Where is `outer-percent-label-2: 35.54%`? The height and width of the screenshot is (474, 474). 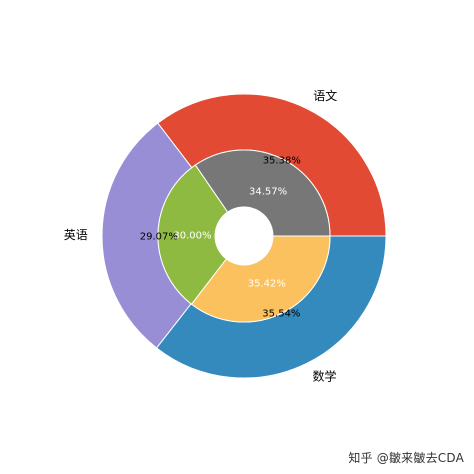
outer-percent-label-2: 35.54% is located at coordinates (281, 314).